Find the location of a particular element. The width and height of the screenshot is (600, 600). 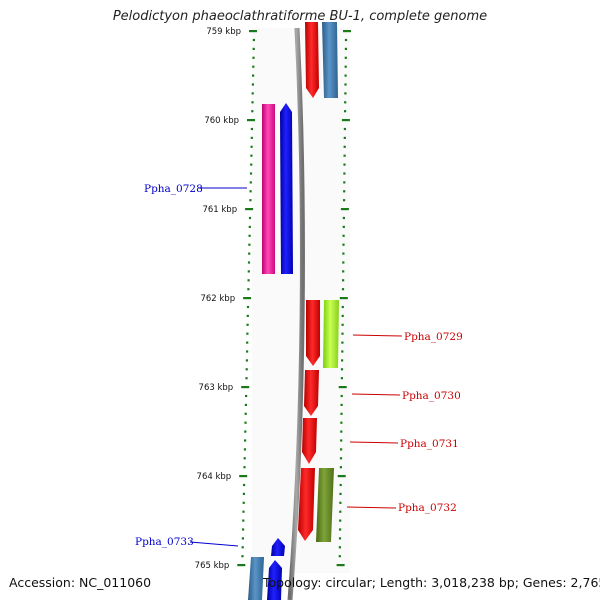

label-ppha-0731: Ppha_0731 is located at coordinates (429, 444).